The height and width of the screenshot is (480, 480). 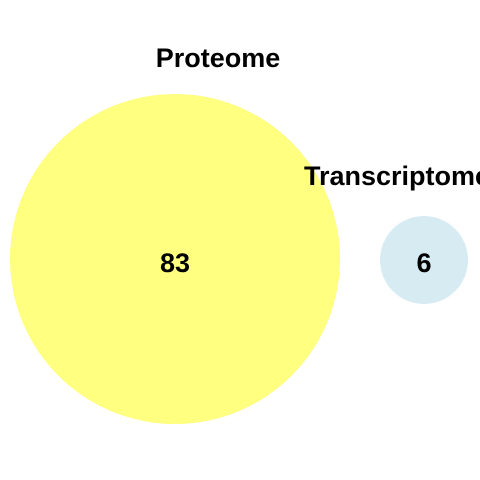 I want to click on transcriptome-count: 6, so click(x=423, y=263).